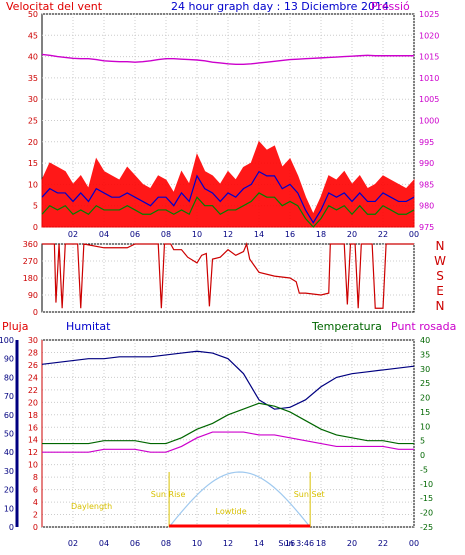 The width and height of the screenshot is (465, 555). What do you see at coordinates (104, 543) in the screenshot?
I see `humidity-x-tick-label: 04` at bounding box center [104, 543].